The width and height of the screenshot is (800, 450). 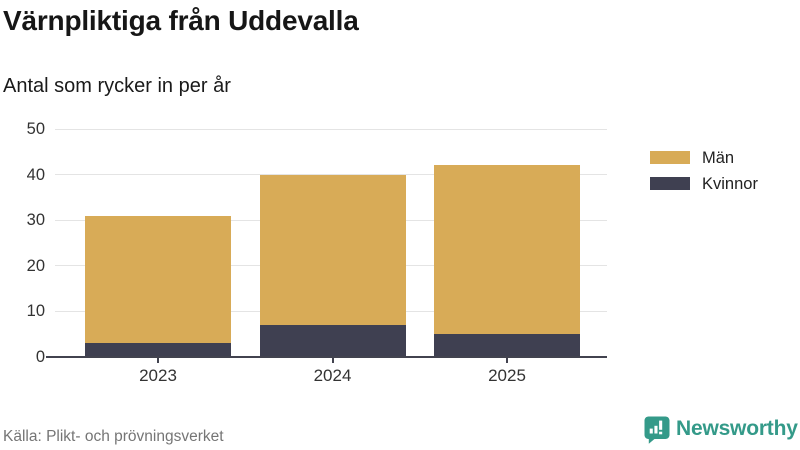 I want to click on bar-segment-män-2024, so click(x=332, y=250).